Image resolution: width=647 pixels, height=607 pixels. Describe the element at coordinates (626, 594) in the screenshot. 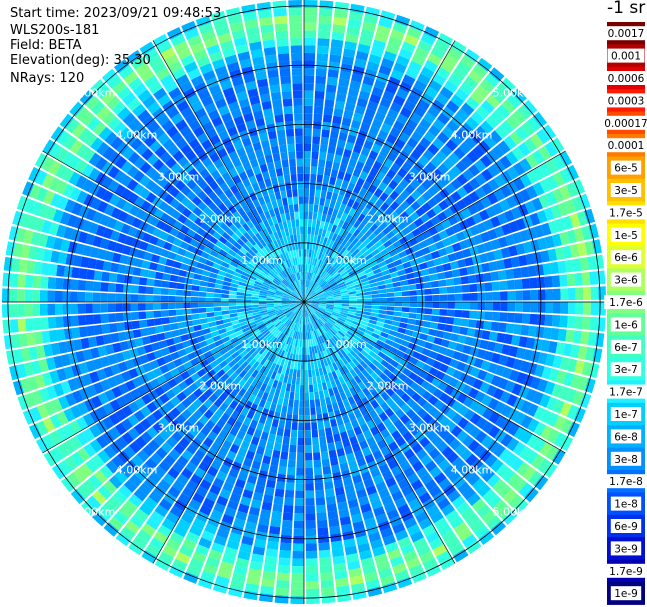

I see `colorbar-tick-label: 1e-9` at that location.